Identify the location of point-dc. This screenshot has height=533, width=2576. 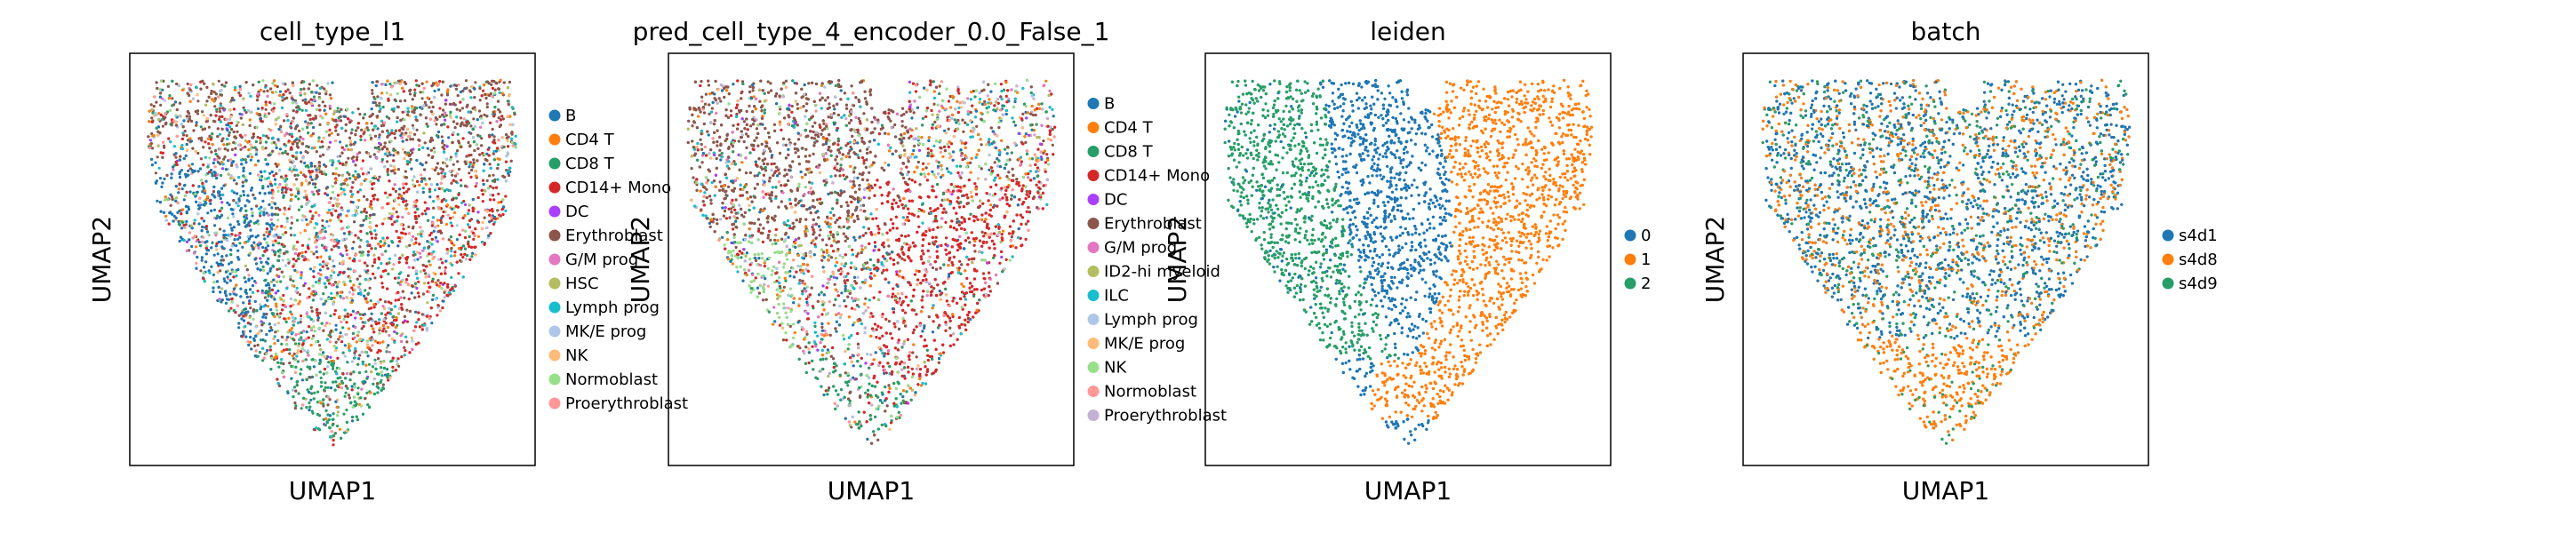
(221, 202).